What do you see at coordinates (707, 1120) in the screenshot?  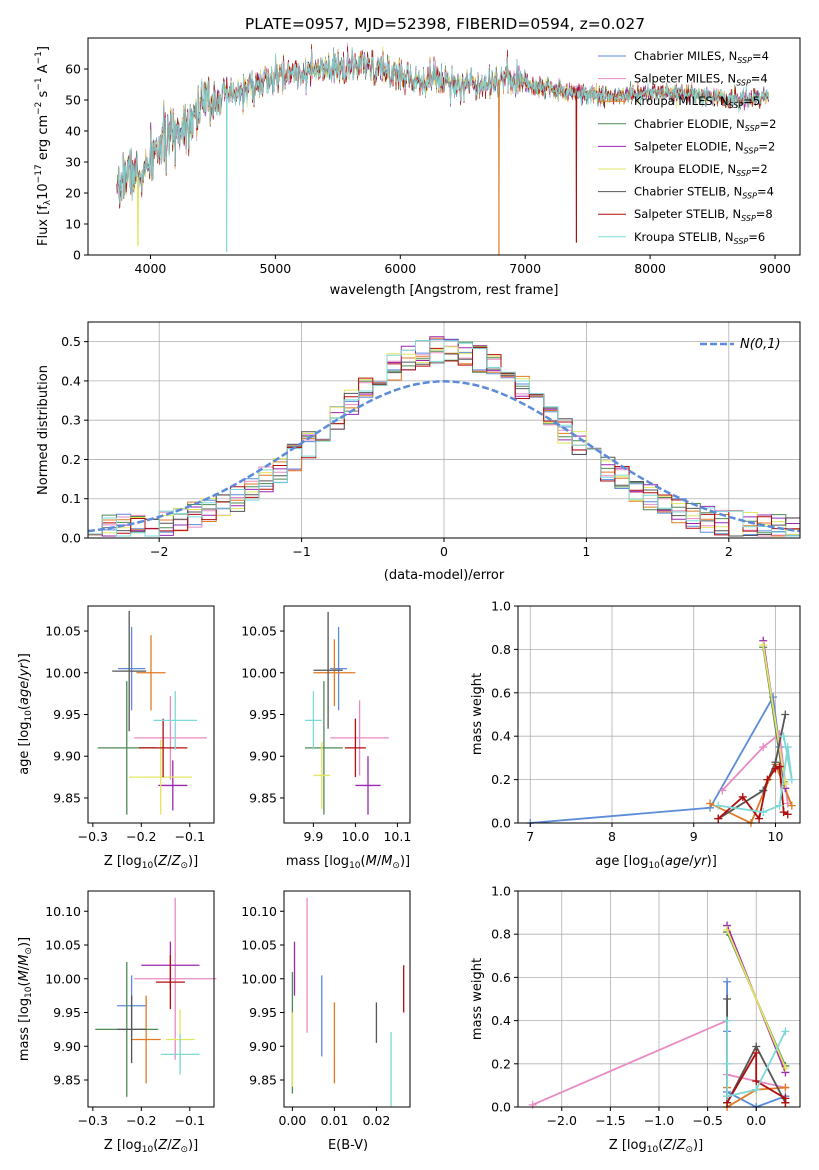 I see `panel-x-tick-label: −0.5` at bounding box center [707, 1120].